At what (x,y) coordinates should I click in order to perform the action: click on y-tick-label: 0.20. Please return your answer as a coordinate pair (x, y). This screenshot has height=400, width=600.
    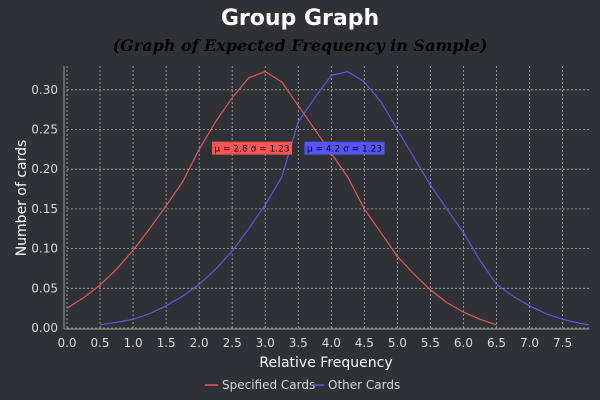
    Looking at the image, I should click on (44, 169).